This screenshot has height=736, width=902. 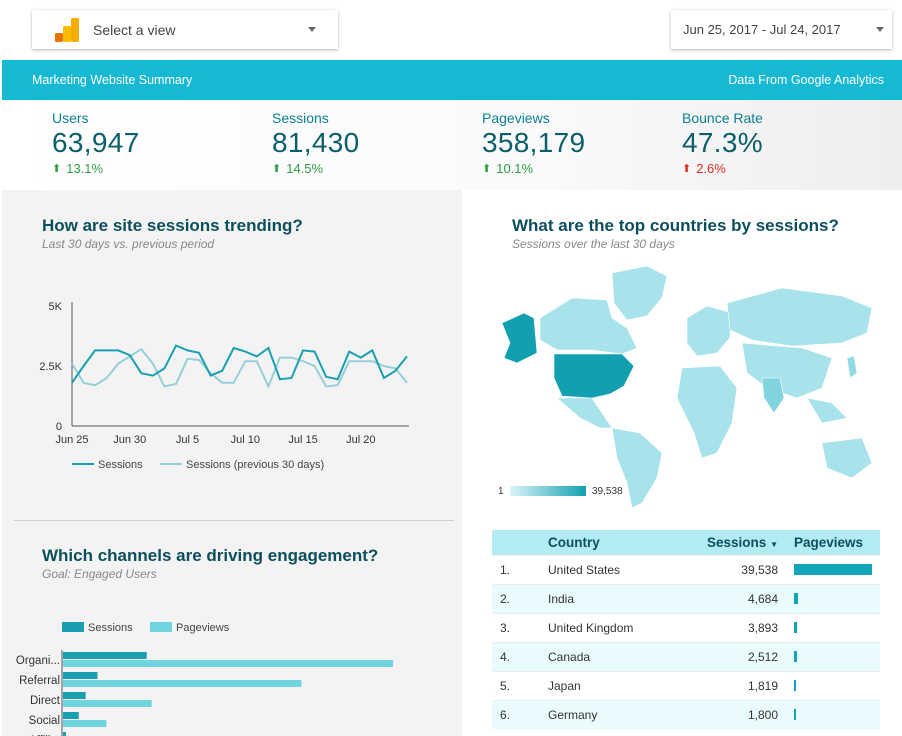 I want to click on channels-title: Which channels are driving engagement?, so click(x=210, y=555).